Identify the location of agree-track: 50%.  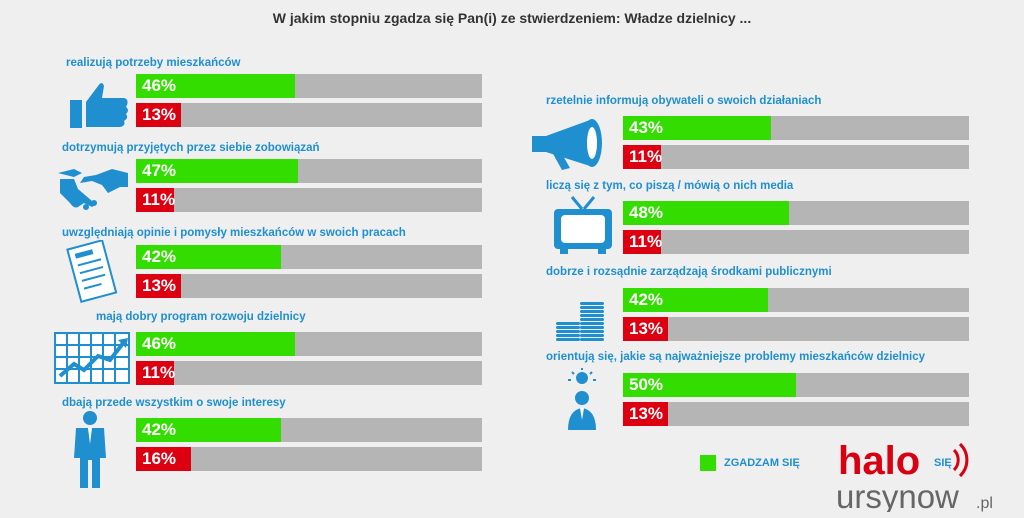
(796, 385).